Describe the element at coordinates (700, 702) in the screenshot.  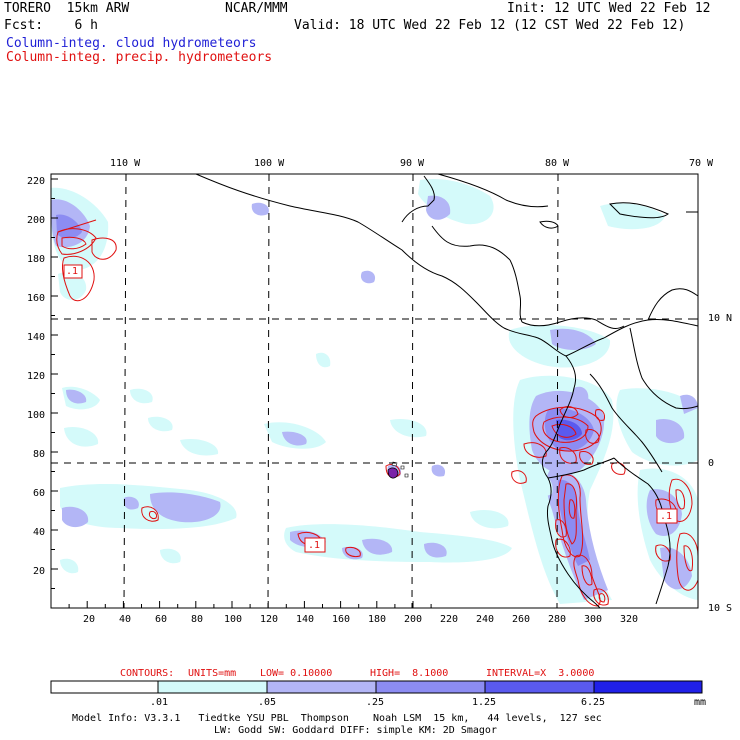
I see `colorbar-units: mm` at that location.